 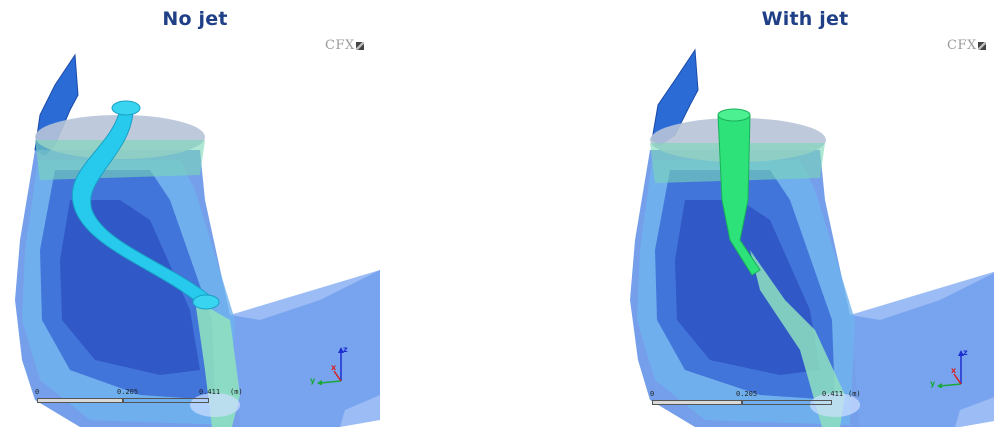 I want to click on panel-title: No jet, so click(x=195, y=19).